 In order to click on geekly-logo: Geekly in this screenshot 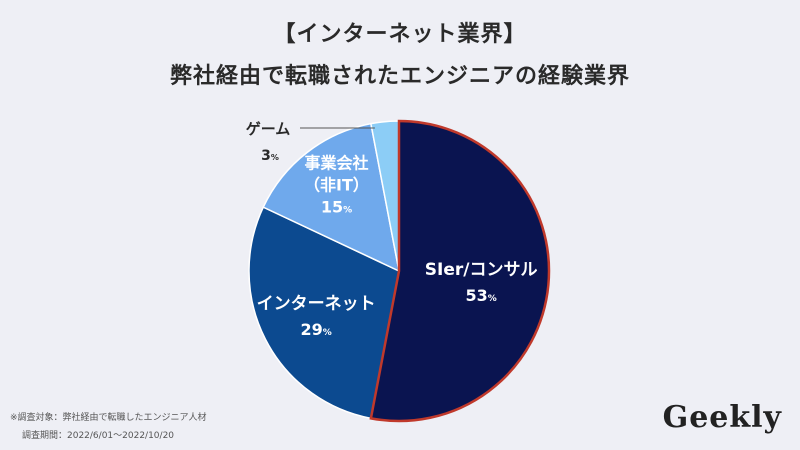, I will do `click(722, 417)`.